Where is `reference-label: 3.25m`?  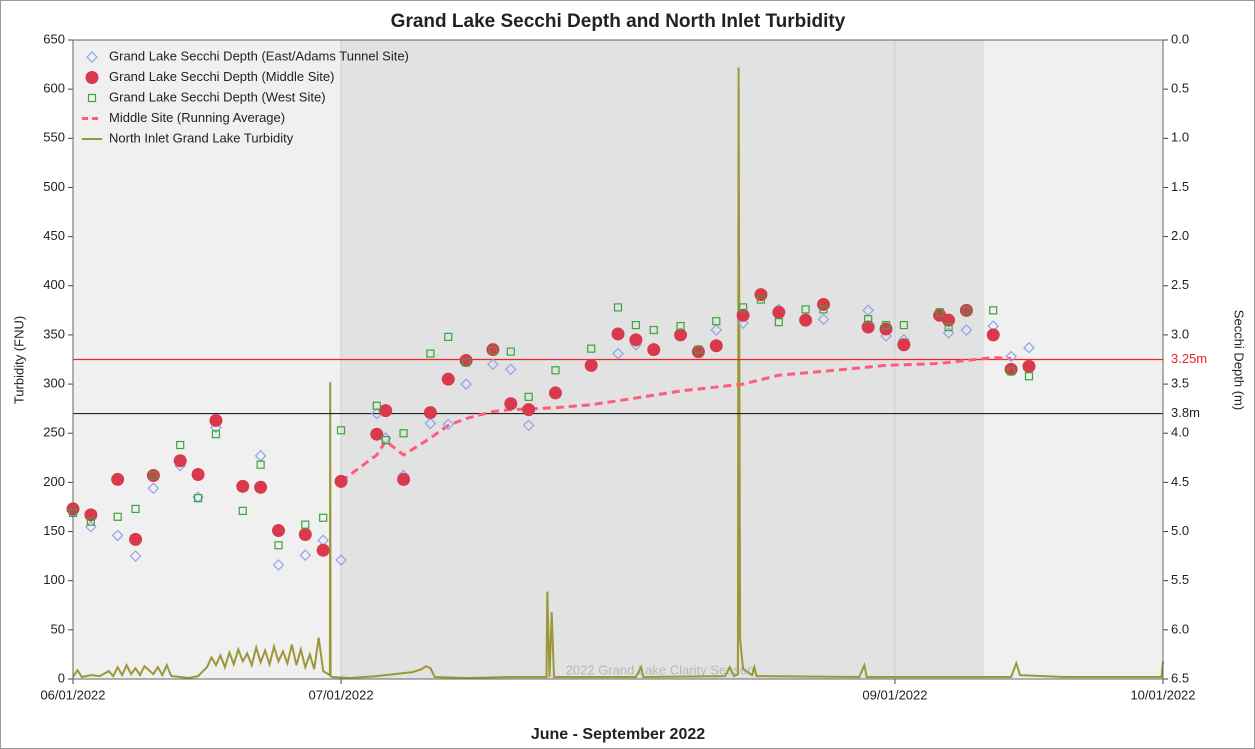
reference-label: 3.25m is located at coordinates (1189, 358).